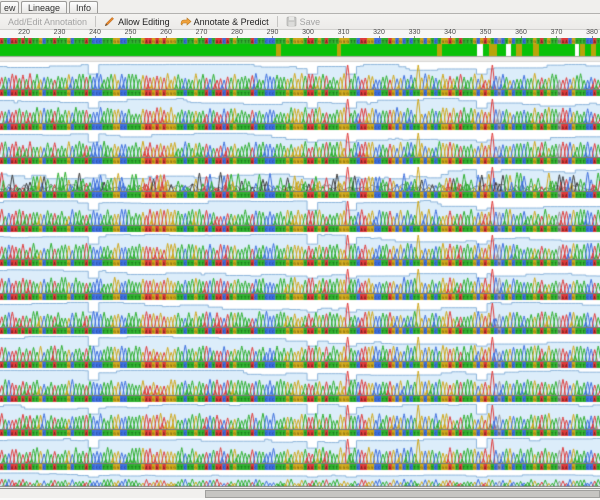 Image resolution: width=600 pixels, height=500 pixels. Describe the element at coordinates (308, 32) in the screenshot. I see `ruler-label: 300` at that location.